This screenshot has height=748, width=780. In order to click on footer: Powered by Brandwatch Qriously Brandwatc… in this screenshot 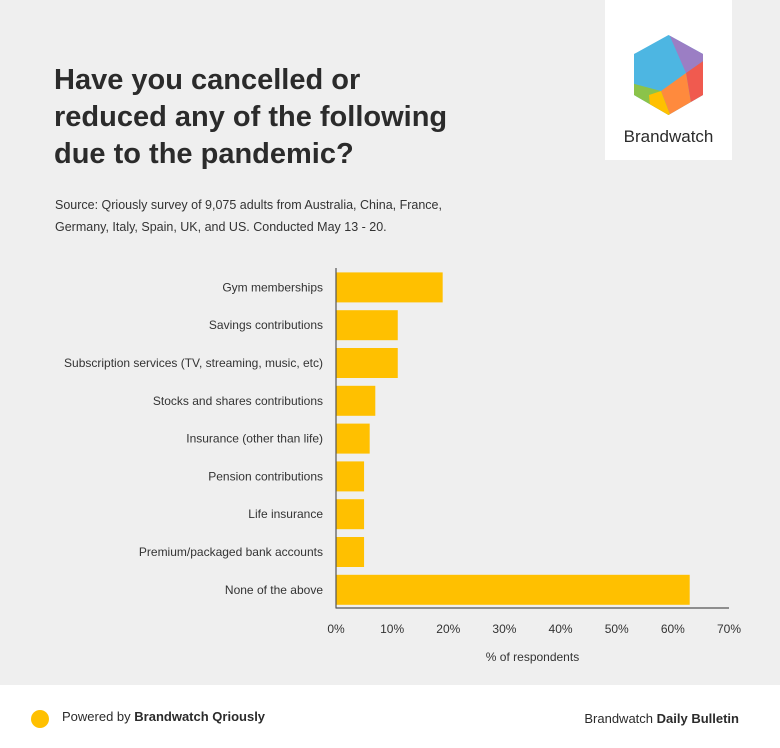, I will do `click(390, 716)`.